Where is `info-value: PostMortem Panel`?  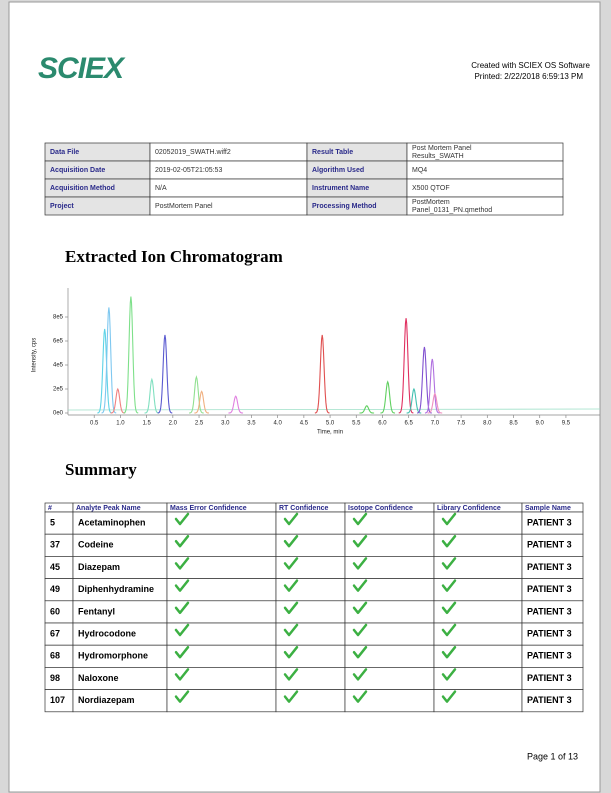 info-value: PostMortem Panel is located at coordinates (184, 206).